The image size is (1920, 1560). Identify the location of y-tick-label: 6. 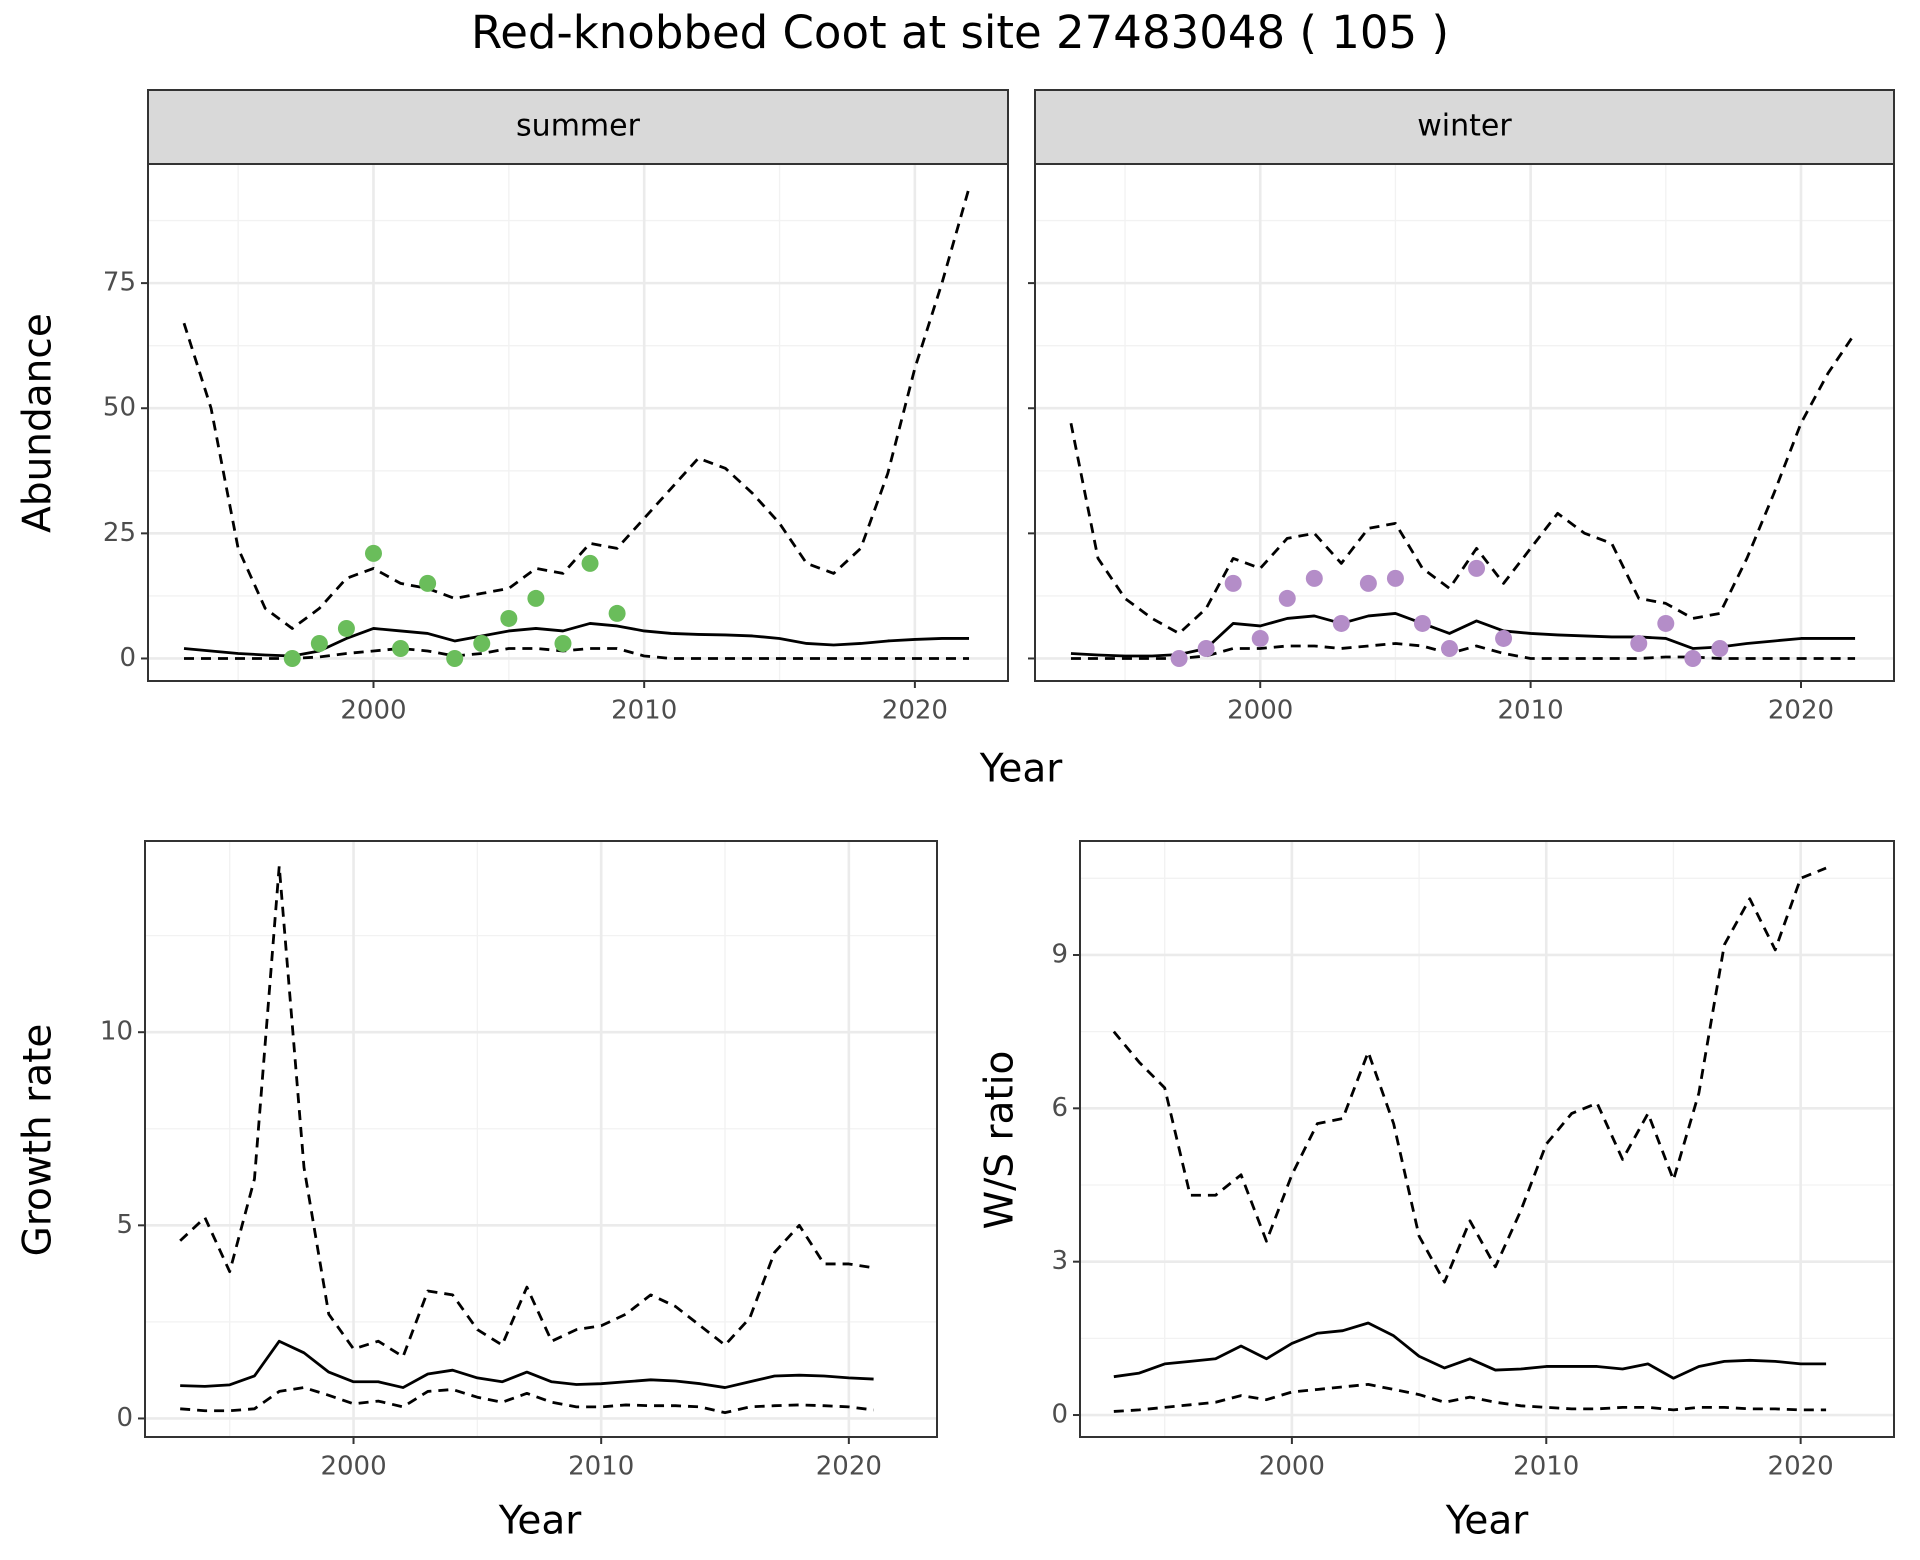
(1059, 1108).